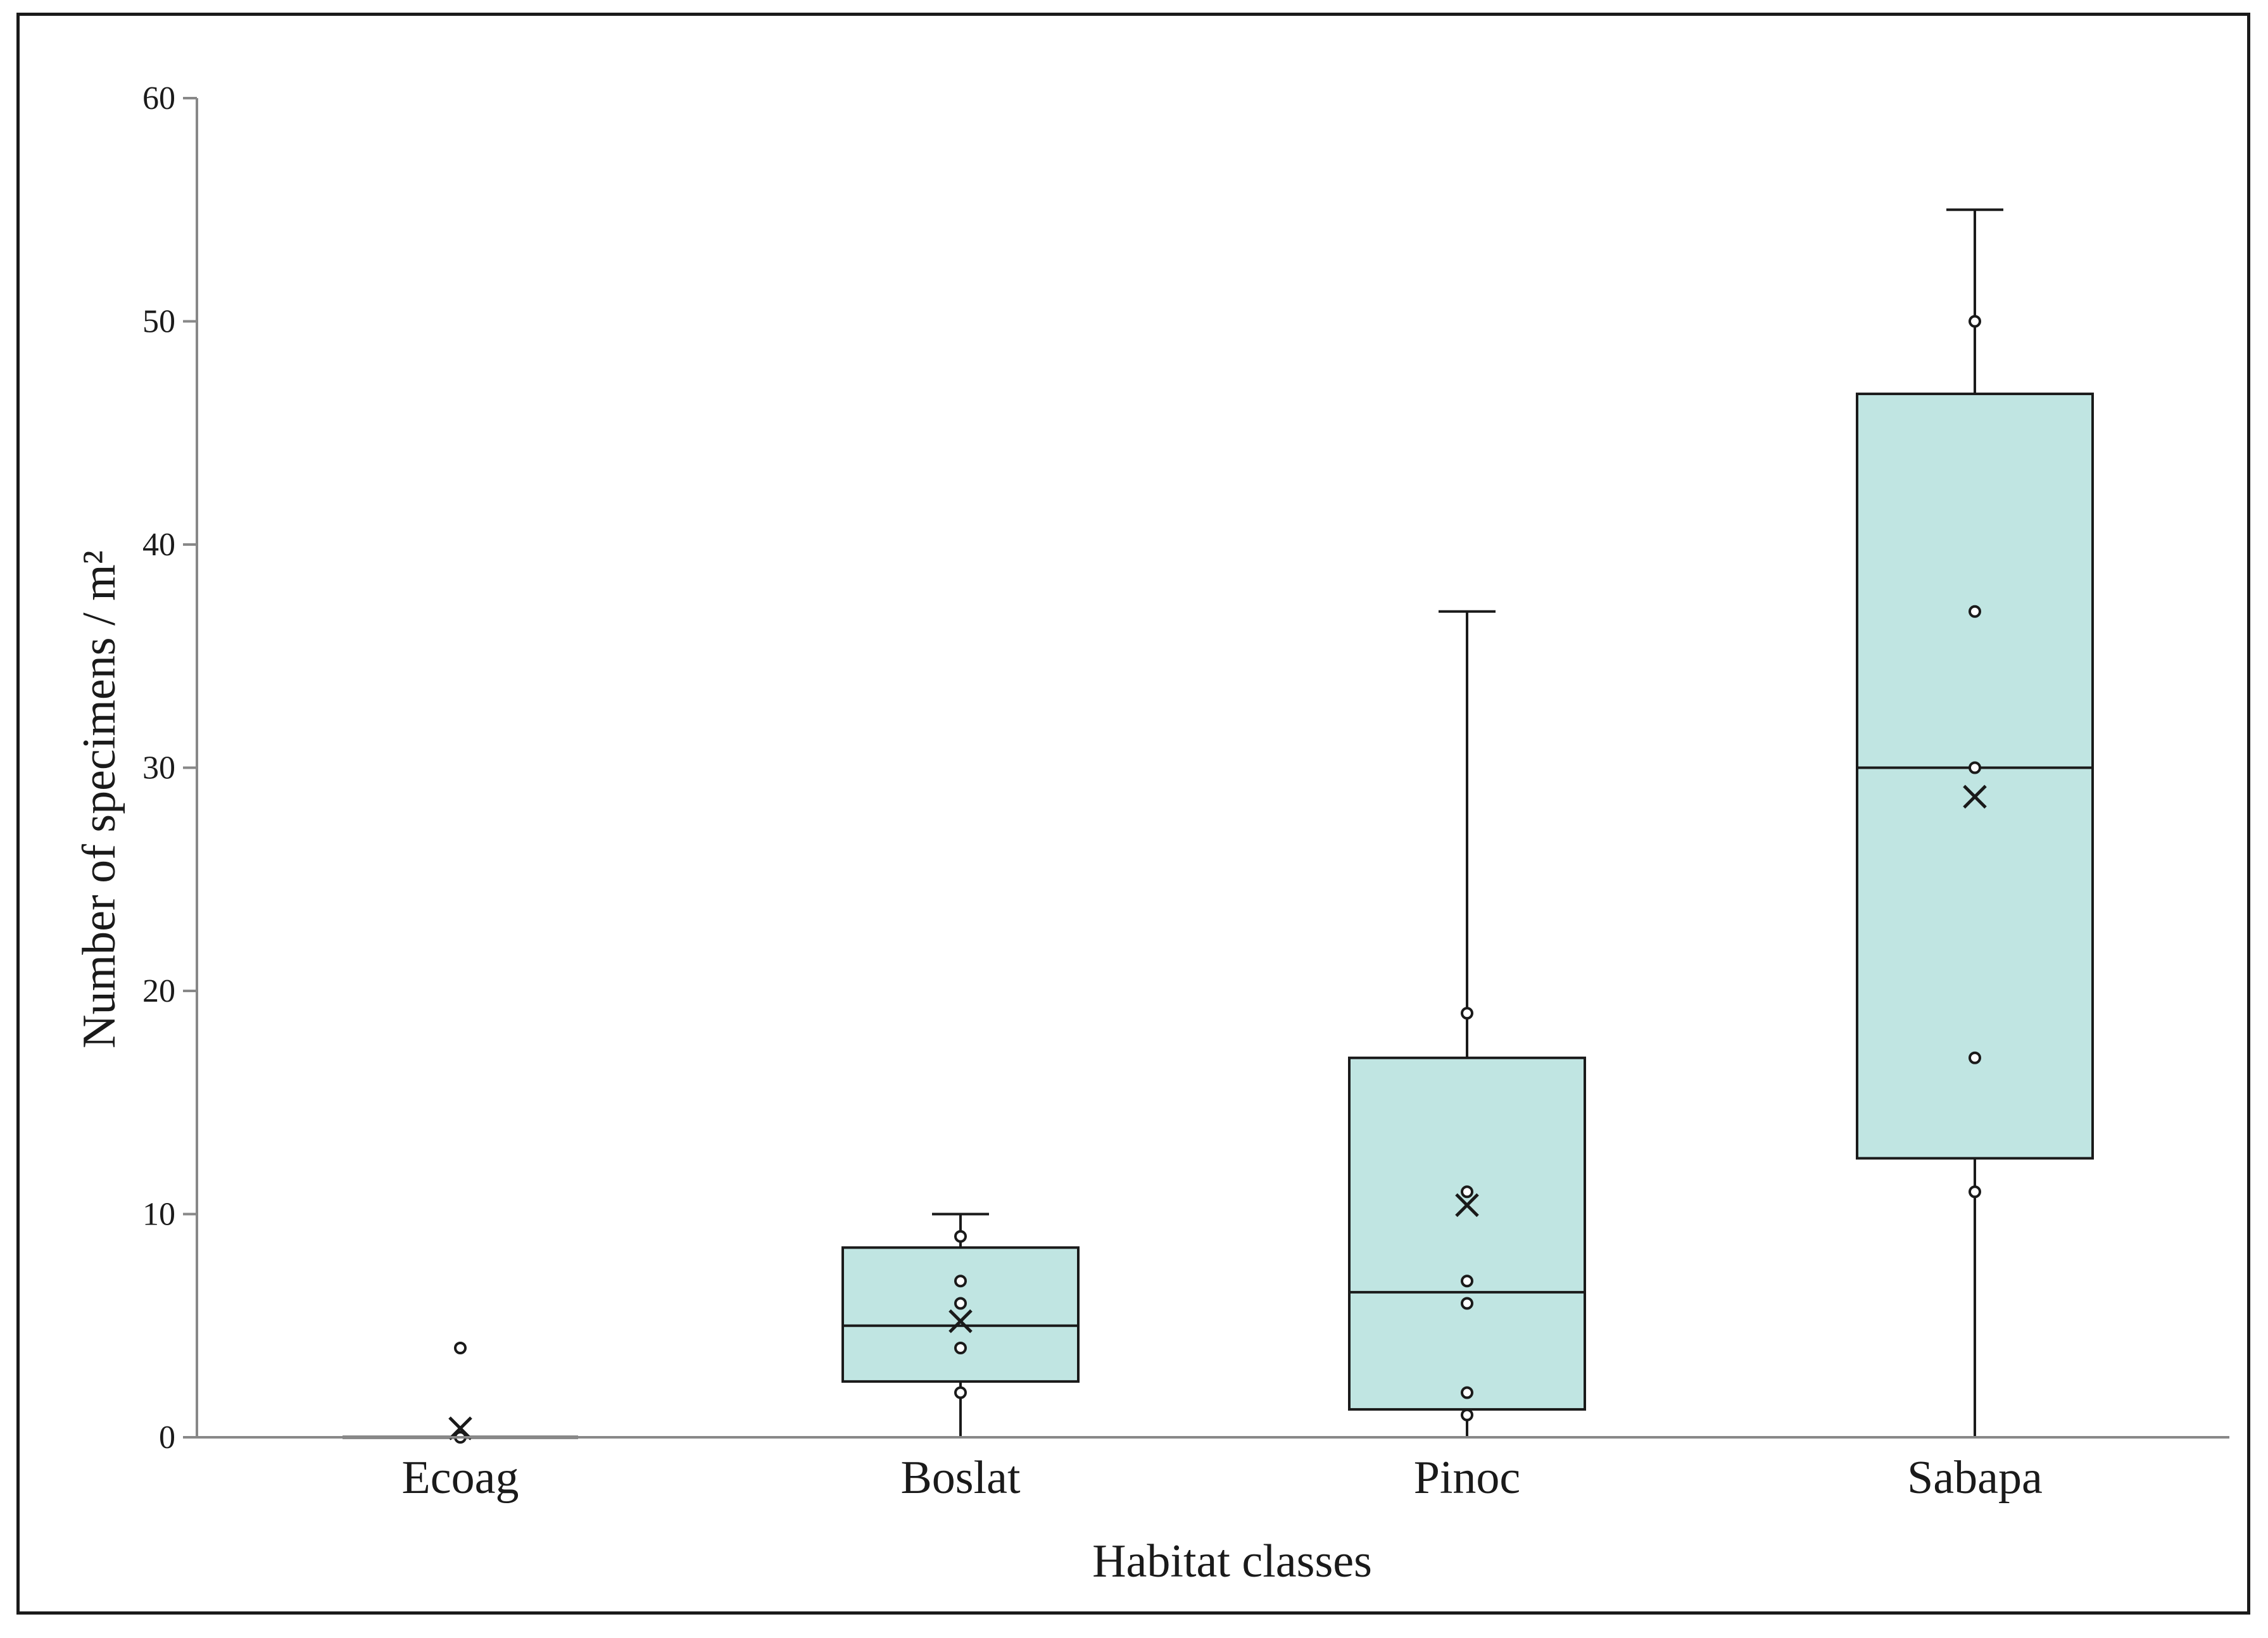  What do you see at coordinates (460, 1478) in the screenshot?
I see `x-category-label: Ecoag` at bounding box center [460, 1478].